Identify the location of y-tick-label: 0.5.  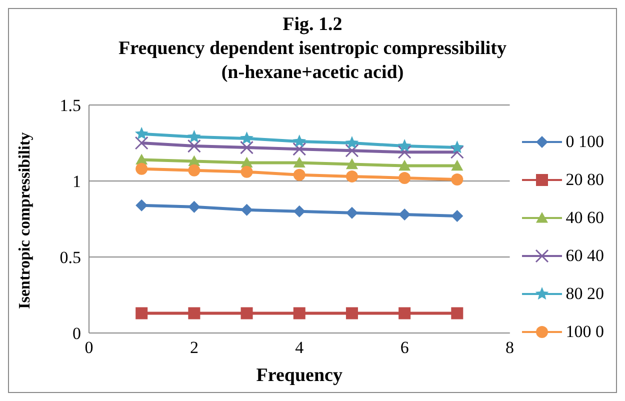
(70, 258).